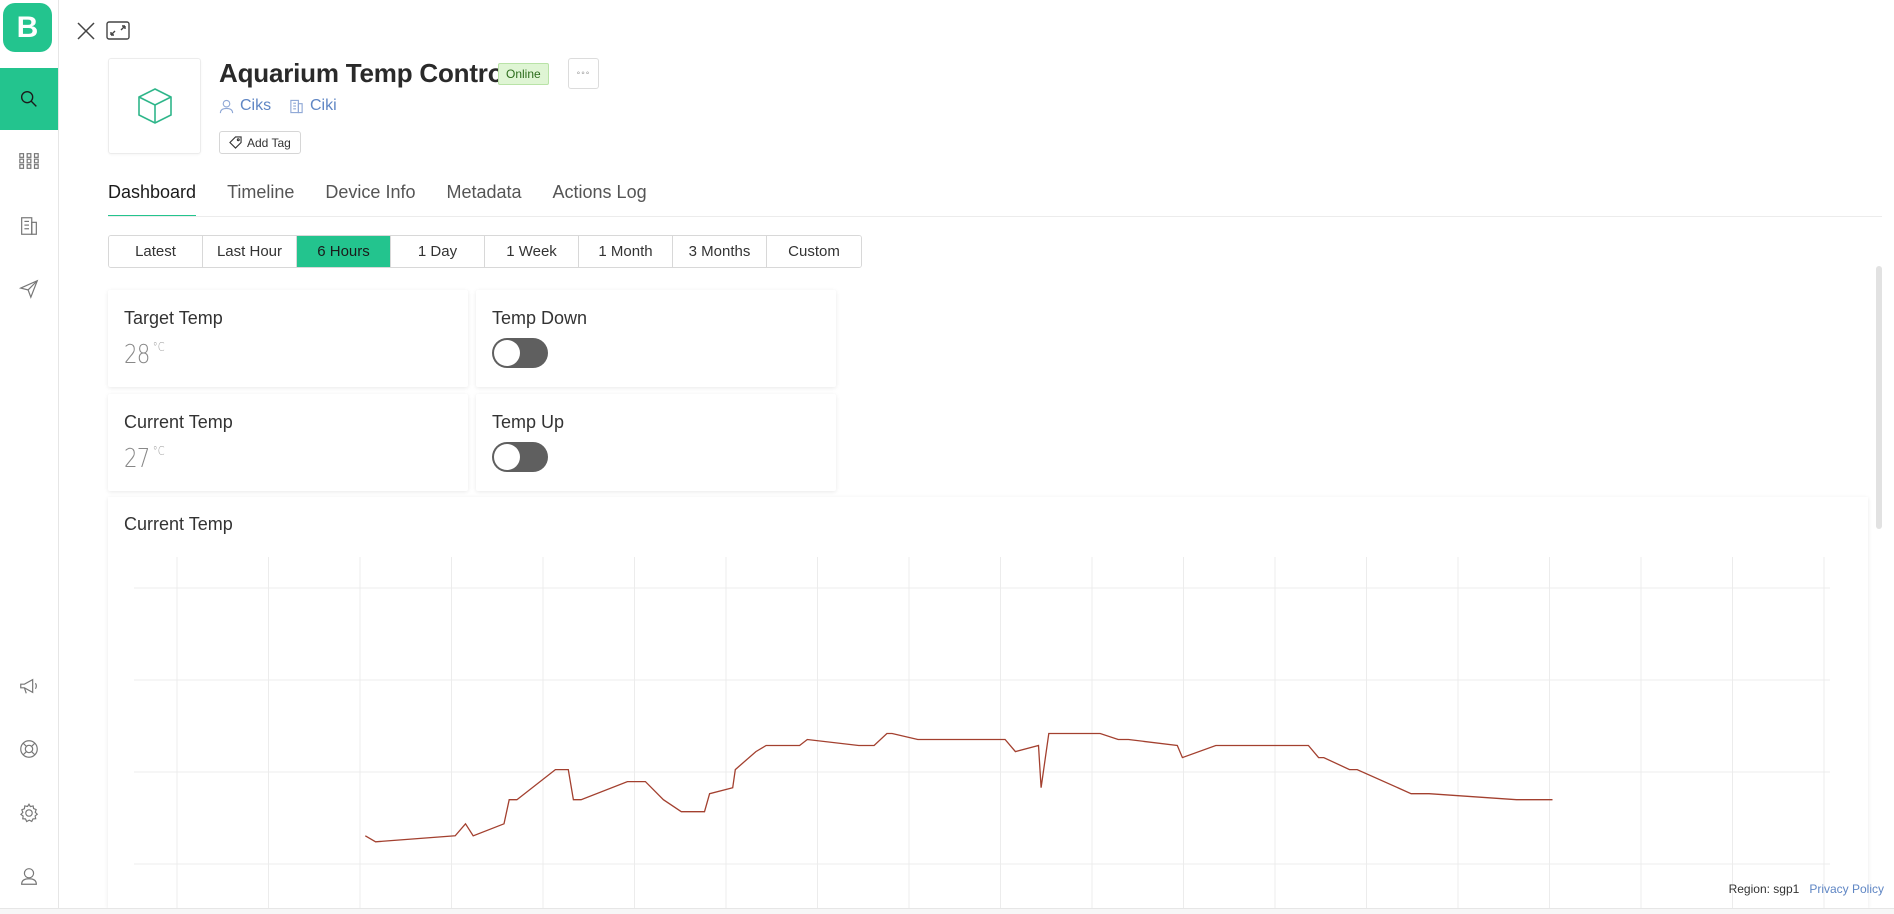 This screenshot has height=914, width=1894. I want to click on sidebar-item-profile, so click(29, 876).